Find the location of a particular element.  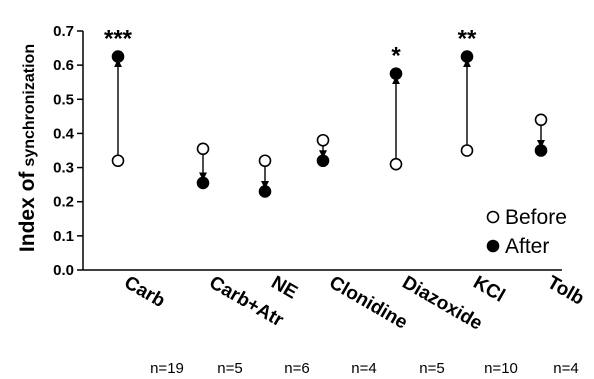

category-label: Diazoxide is located at coordinates (442, 303).